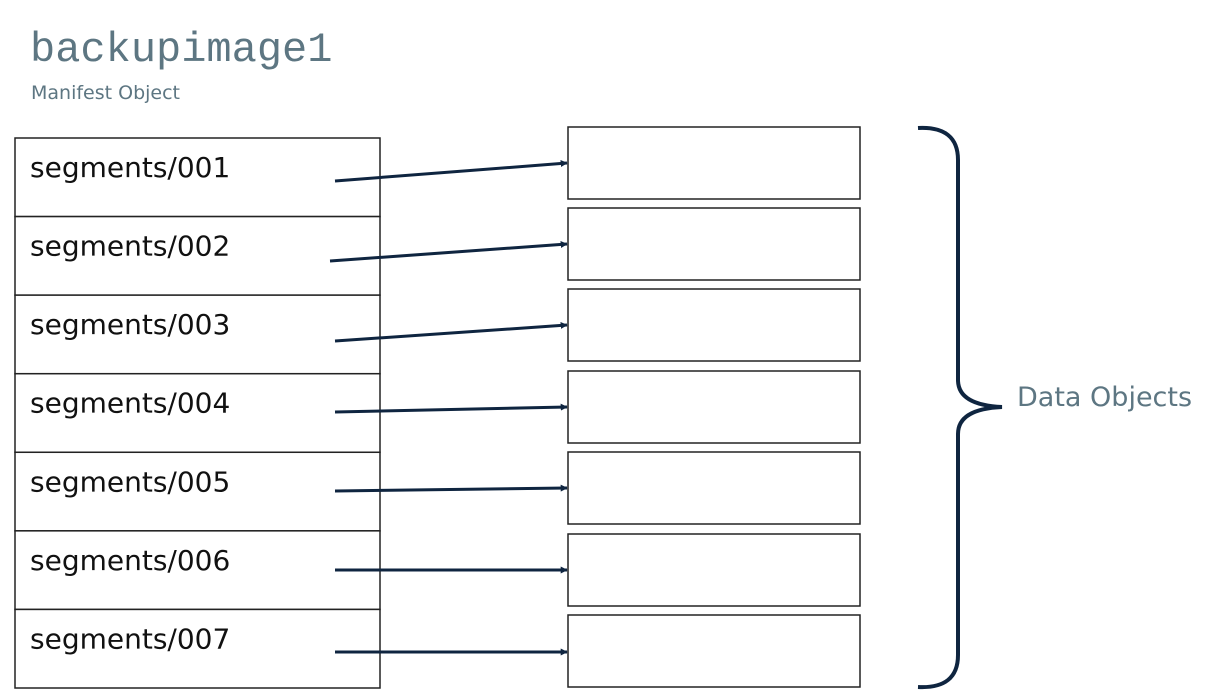 The image size is (1212, 700). I want to click on segment-label: segments/005, so click(130, 481).